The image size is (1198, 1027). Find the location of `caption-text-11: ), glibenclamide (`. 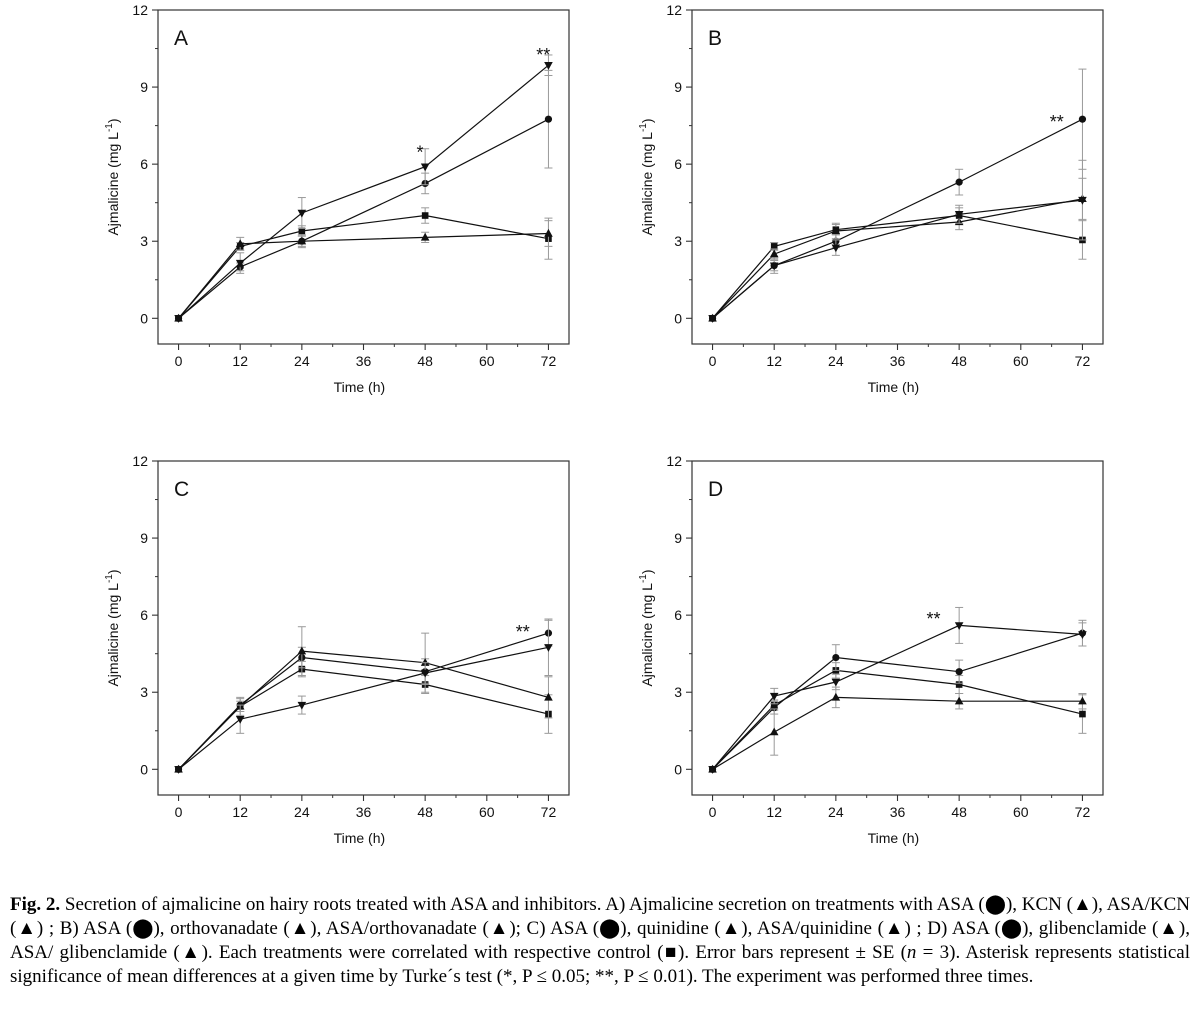

caption-text-11: ), glibenclamide ( is located at coordinates (1090, 928).